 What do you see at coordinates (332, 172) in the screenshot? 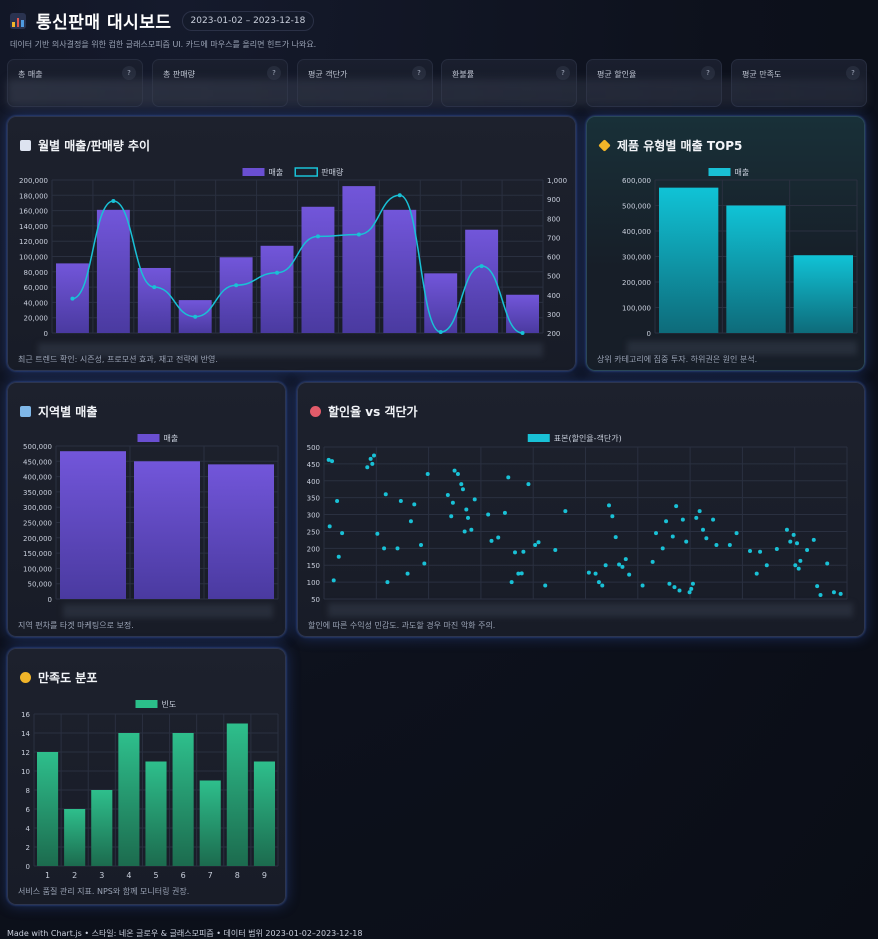
I see `legend-label: 판매량` at bounding box center [332, 172].